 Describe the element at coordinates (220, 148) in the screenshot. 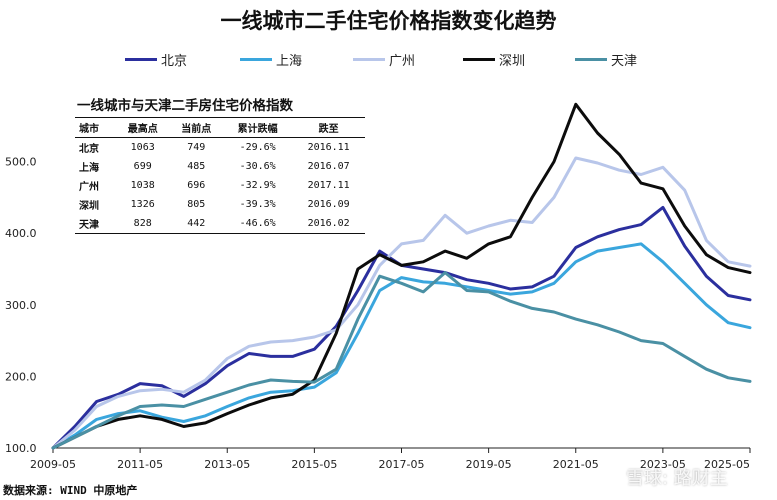

I see `table-row: 北京 1063 749 -29.6% 2016.11` at that location.